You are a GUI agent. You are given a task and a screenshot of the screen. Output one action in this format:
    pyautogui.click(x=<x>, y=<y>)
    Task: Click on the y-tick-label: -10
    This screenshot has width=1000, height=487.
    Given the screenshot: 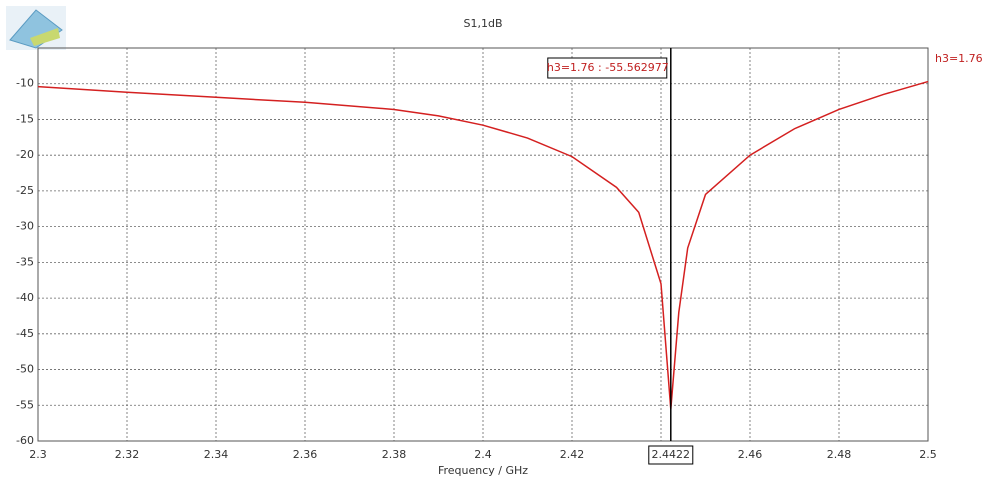 What is the action you would take?
    pyautogui.click(x=25, y=83)
    